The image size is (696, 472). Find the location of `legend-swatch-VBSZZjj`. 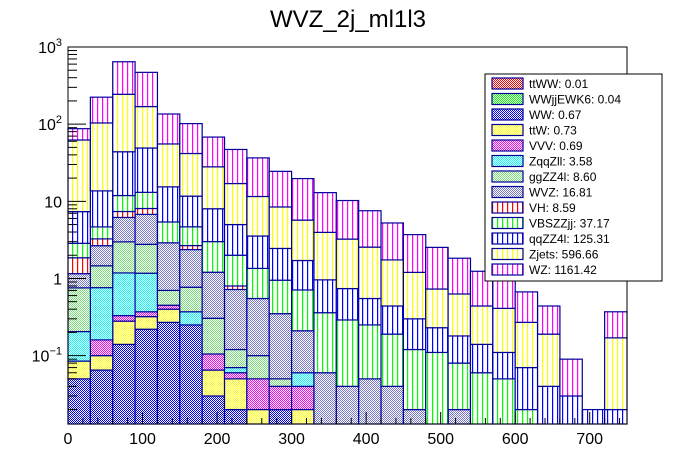

legend-swatch-VBSZZjj is located at coordinates (507, 223).